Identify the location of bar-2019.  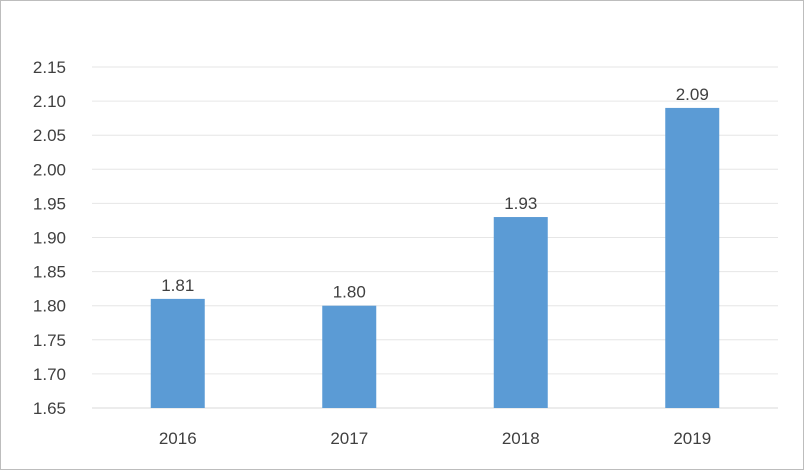
(692, 258).